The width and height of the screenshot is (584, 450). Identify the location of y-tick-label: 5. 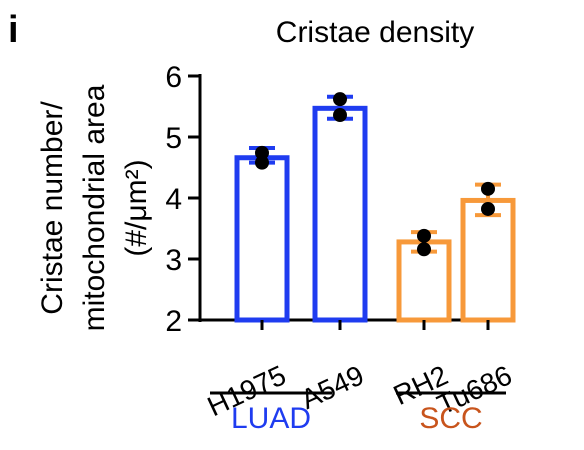
(173, 138).